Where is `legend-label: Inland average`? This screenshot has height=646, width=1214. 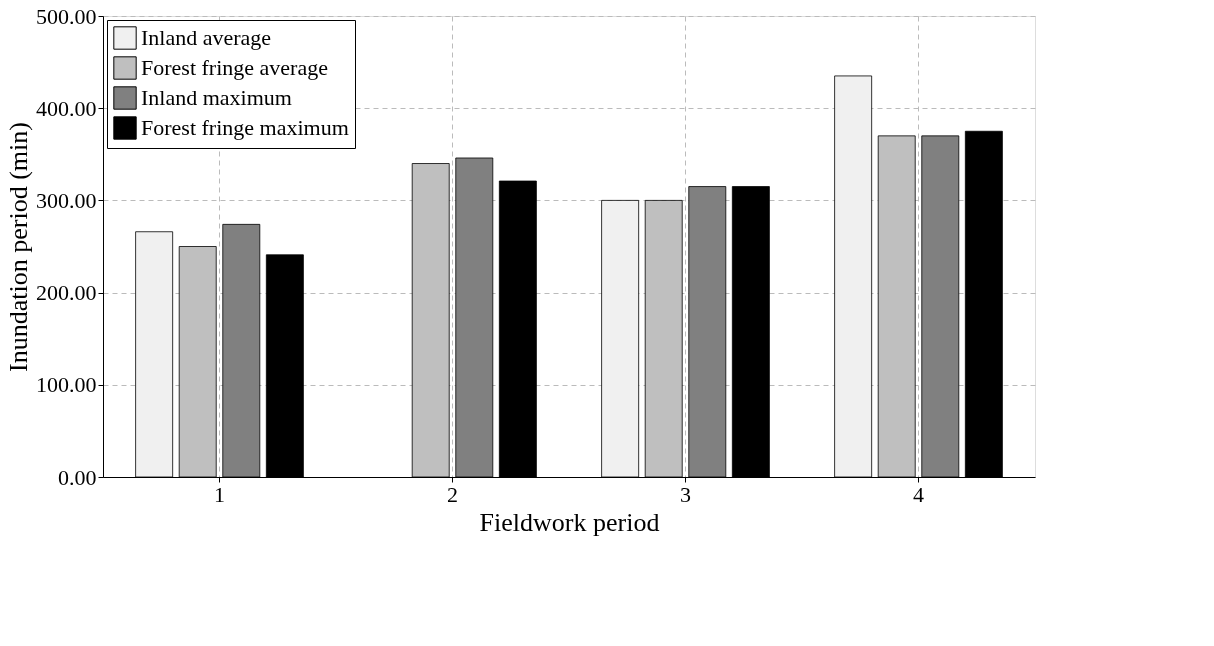
legend-label: Inland average is located at coordinates (206, 37).